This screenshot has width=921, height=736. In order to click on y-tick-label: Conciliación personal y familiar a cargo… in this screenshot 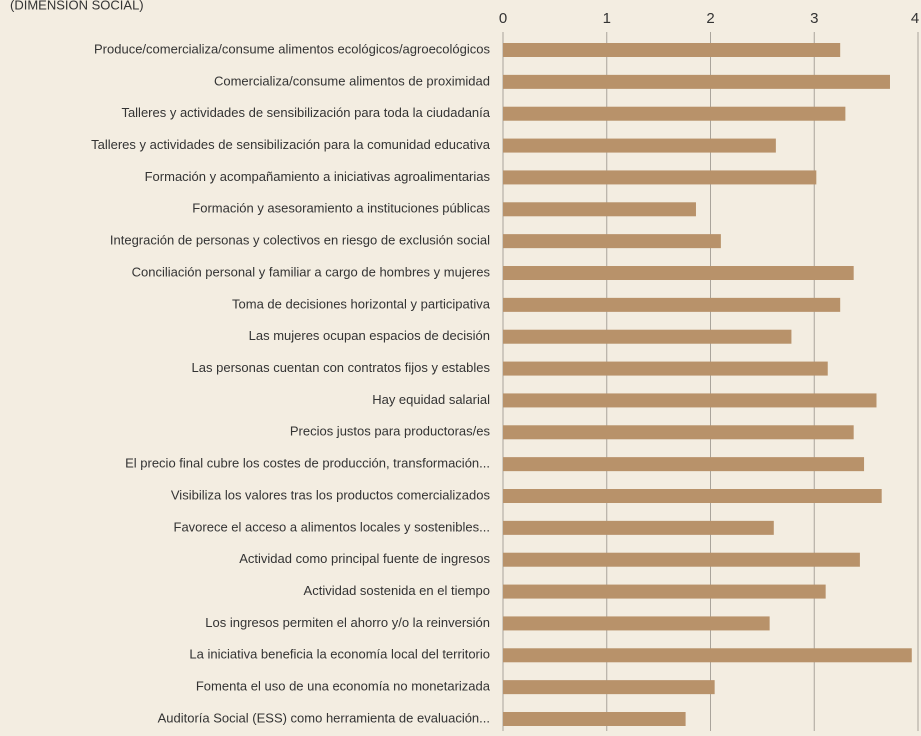, I will do `click(311, 271)`.